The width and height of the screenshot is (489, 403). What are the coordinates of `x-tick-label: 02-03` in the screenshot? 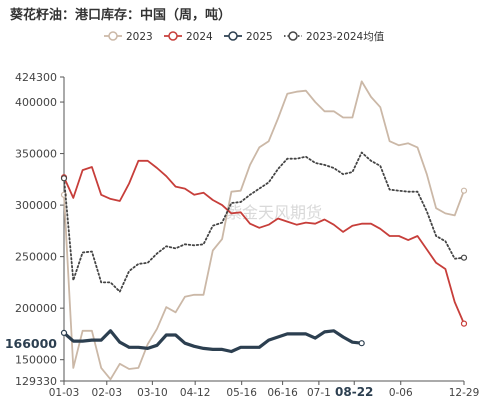 It's located at (107, 393).